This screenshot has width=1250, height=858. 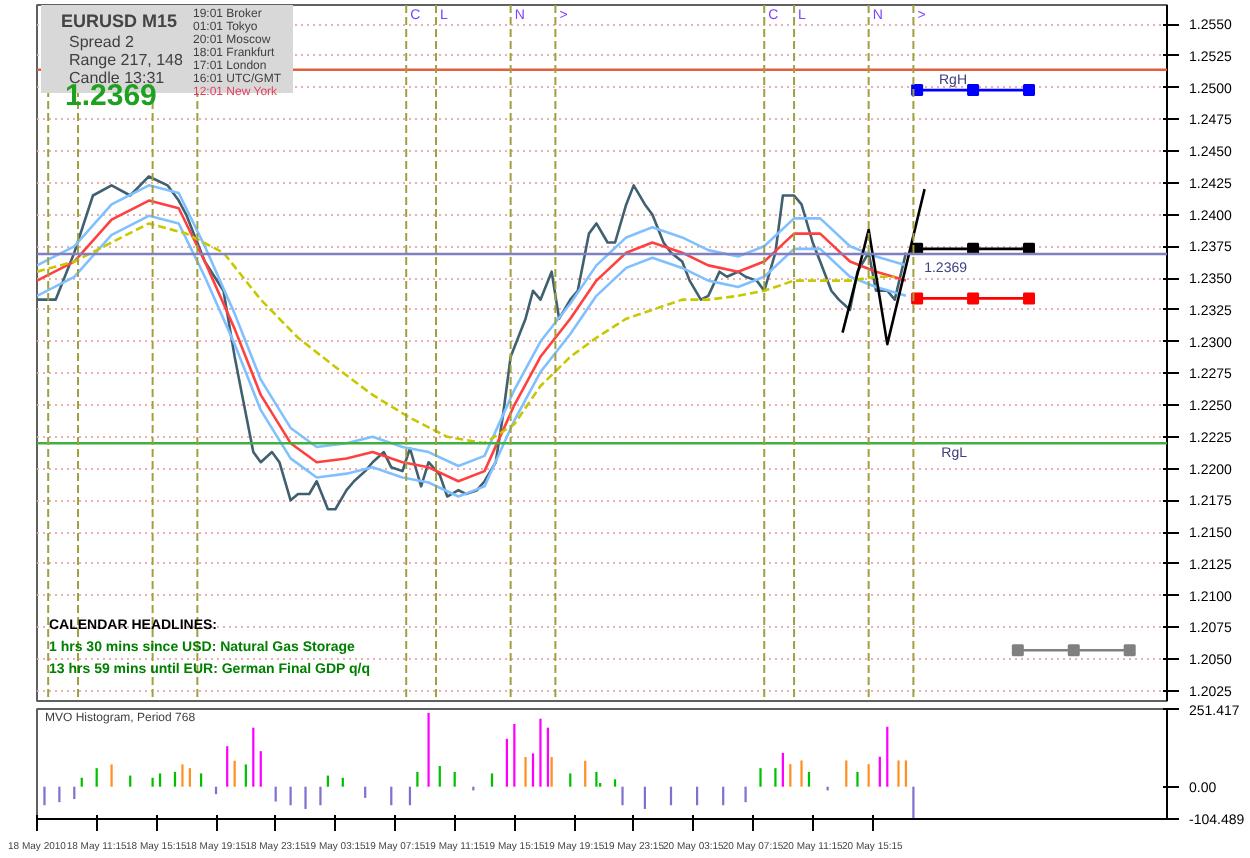 What do you see at coordinates (883, 266) in the screenshot?
I see `line-series` at bounding box center [883, 266].